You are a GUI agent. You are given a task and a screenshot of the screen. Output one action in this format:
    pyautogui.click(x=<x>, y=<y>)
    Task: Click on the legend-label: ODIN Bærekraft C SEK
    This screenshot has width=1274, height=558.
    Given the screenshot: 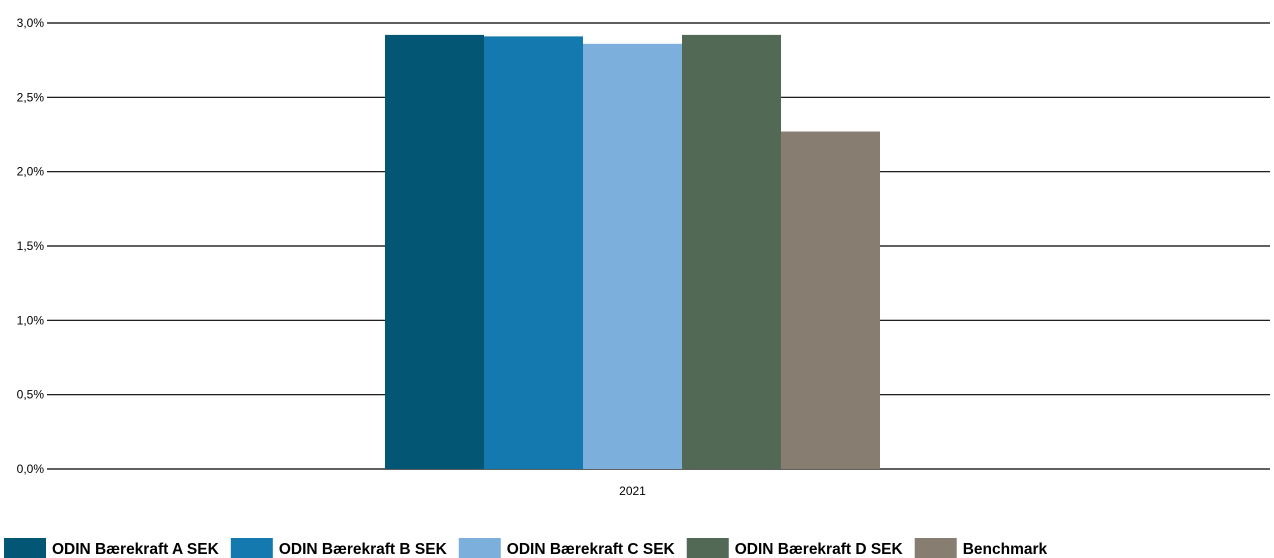 What is the action you would take?
    pyautogui.click(x=591, y=549)
    